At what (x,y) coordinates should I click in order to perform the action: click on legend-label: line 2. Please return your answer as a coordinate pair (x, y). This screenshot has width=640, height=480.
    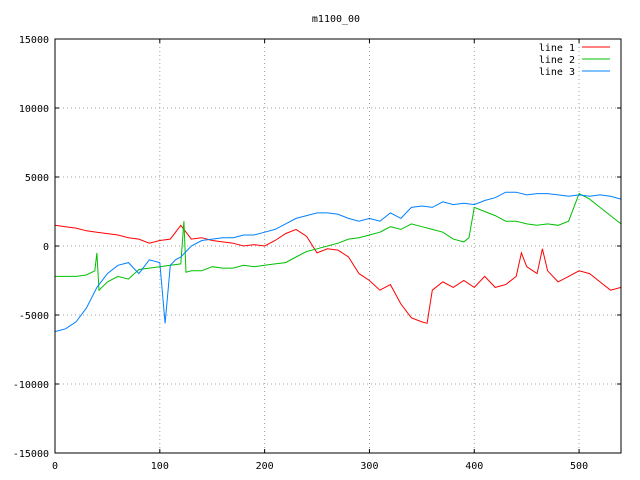
    Looking at the image, I should click on (557, 60).